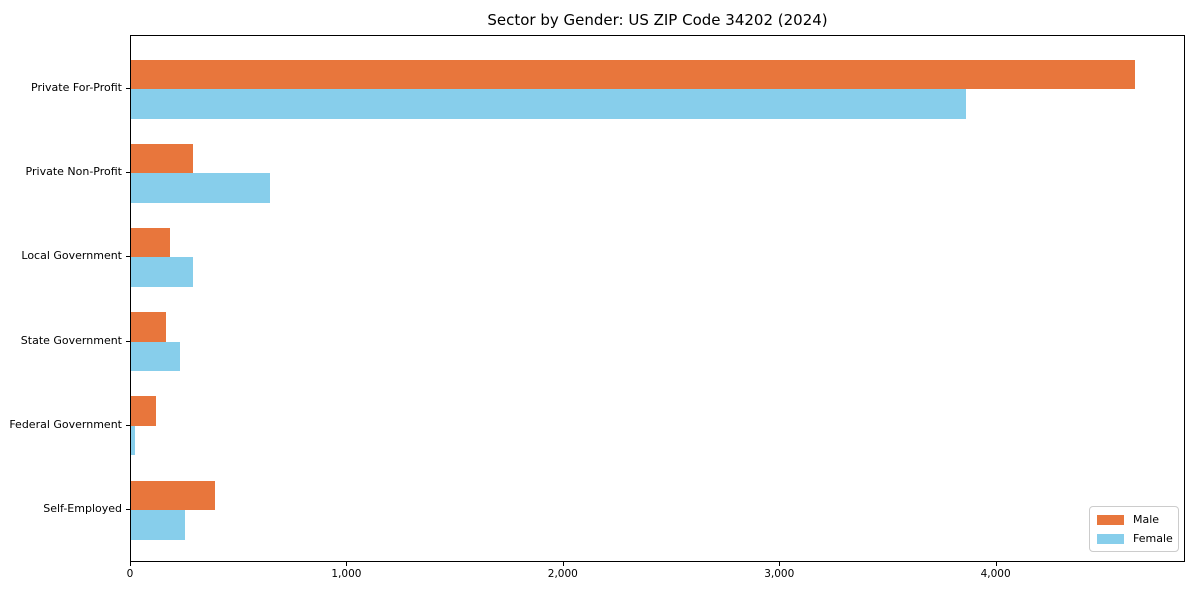  Describe the element at coordinates (143, 411) in the screenshot. I see `bar-male-federal-government` at that location.